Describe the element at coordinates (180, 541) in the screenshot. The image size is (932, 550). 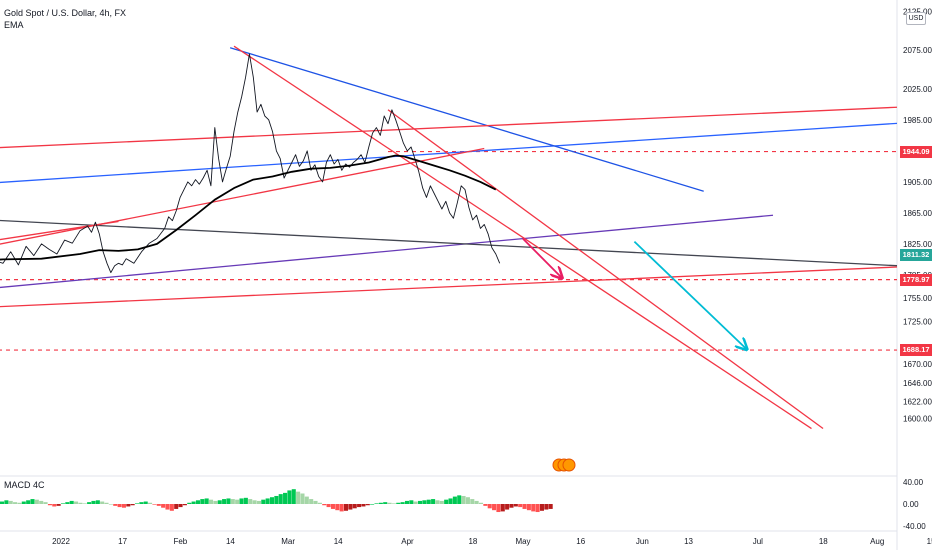
I see `x-tick-label: Feb` at that location.